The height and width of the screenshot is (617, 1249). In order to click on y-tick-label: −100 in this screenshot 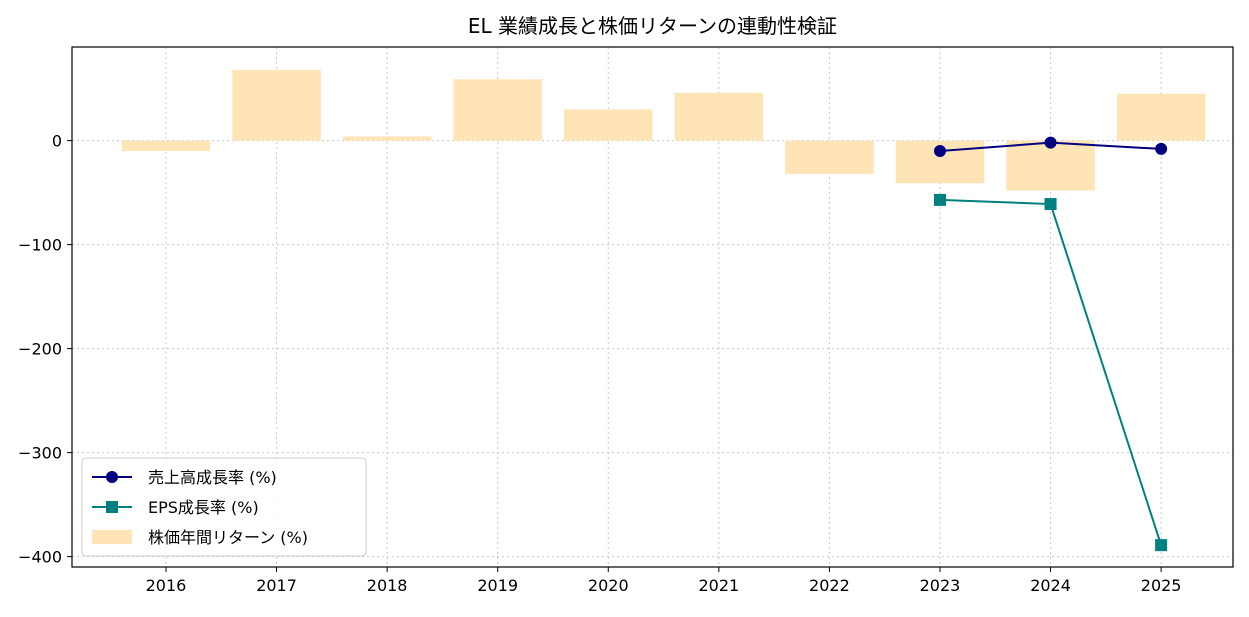, I will do `click(40, 245)`.